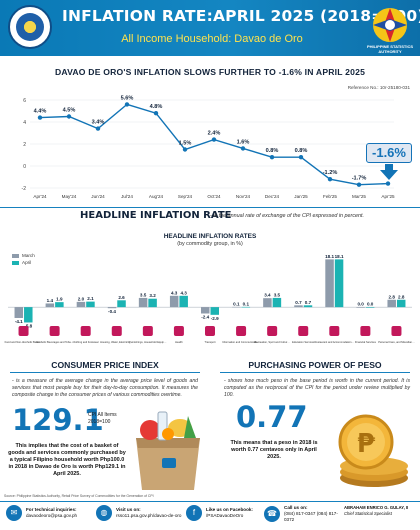 The width and height of the screenshot is (420, 530). What do you see at coordinates (315, 365) in the screenshot?
I see `ppp-title: PURCHASING POWER OF PESO` at bounding box center [315, 365].